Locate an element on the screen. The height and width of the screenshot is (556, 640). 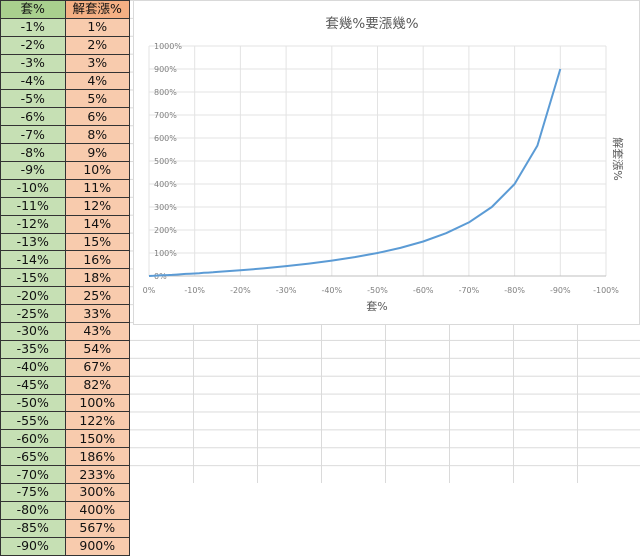
table-row: -85% 567% is located at coordinates (65, 528).